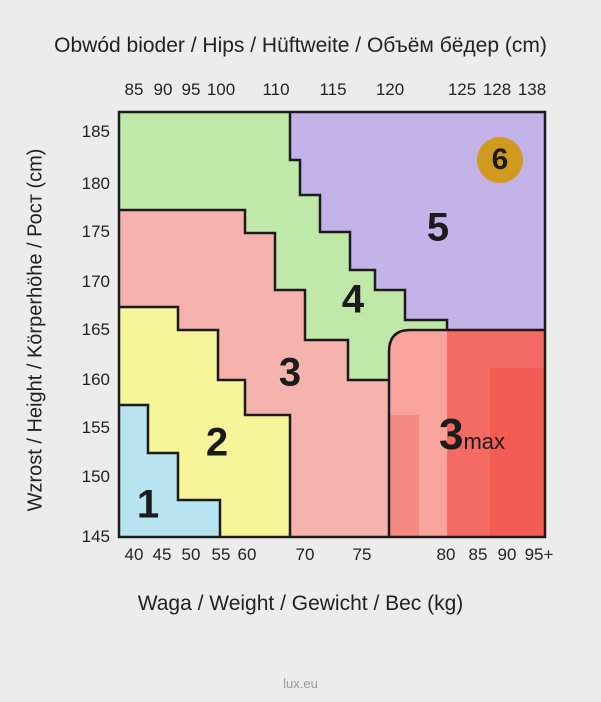 The width and height of the screenshot is (601, 702). What do you see at coordinates (191, 554) in the screenshot?
I see `weight-tick: 50` at bounding box center [191, 554].